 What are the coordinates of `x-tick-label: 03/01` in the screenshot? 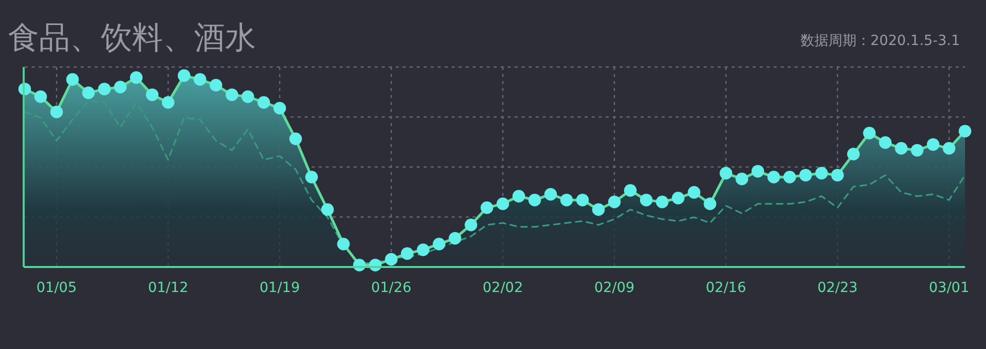 It's located at (949, 288).